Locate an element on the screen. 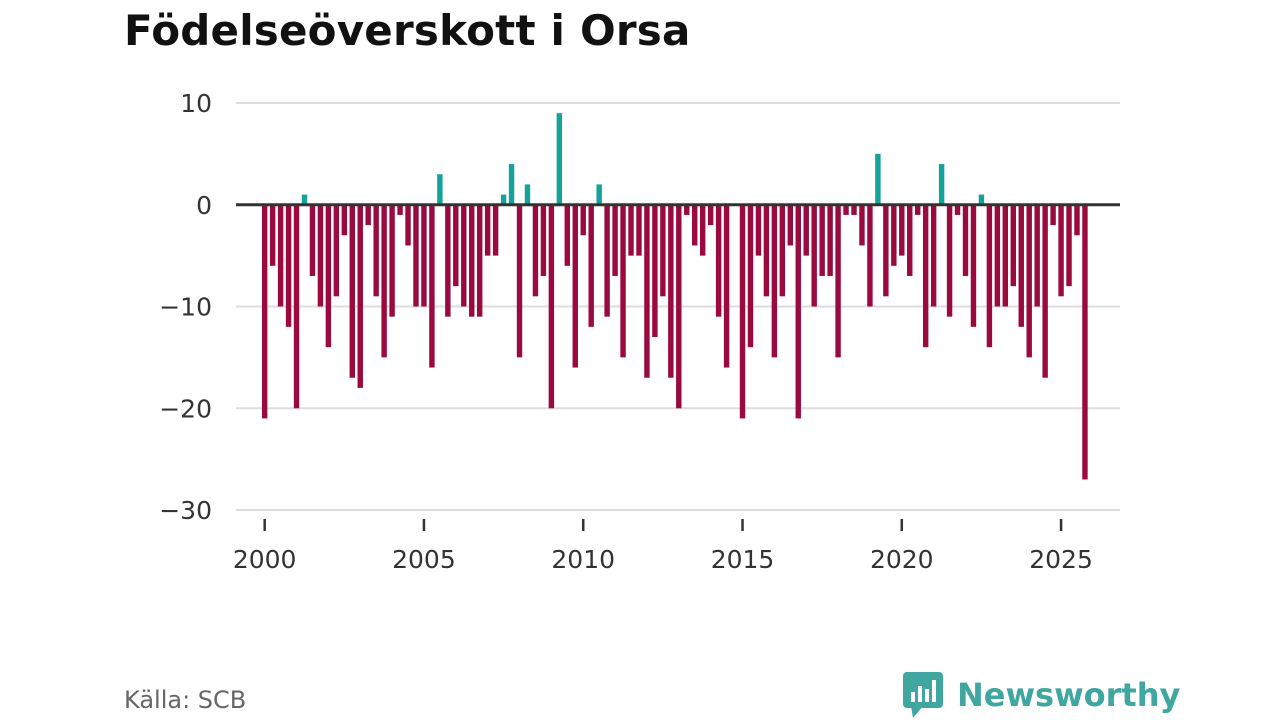 This screenshot has width=1280, height=720. x-tick-label: 2005 is located at coordinates (424, 559).